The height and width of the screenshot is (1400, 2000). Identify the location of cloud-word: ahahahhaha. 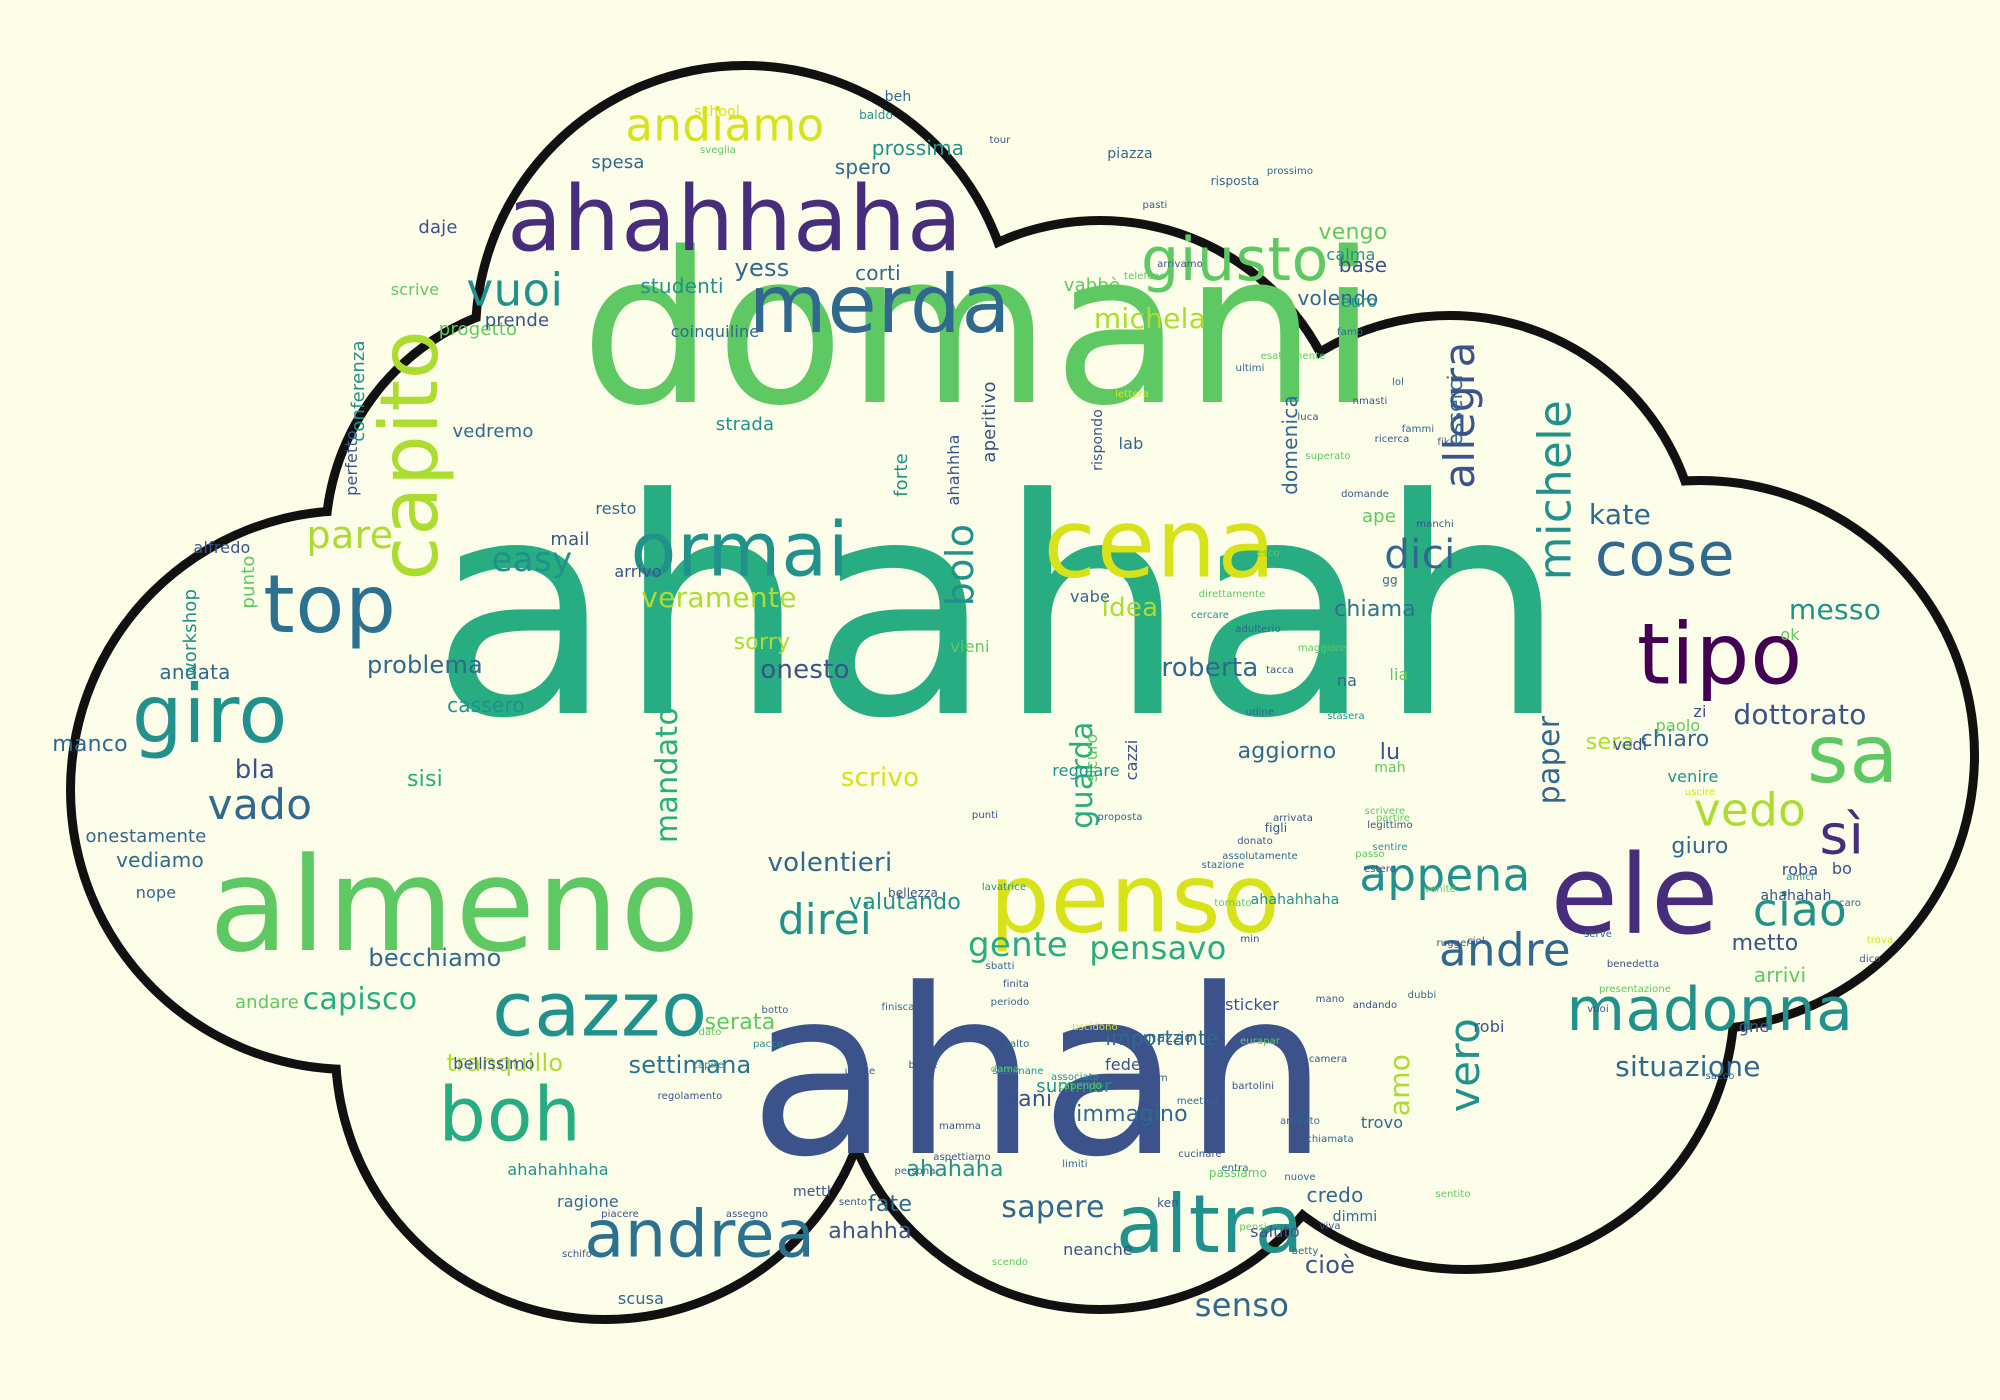
(558, 1169).